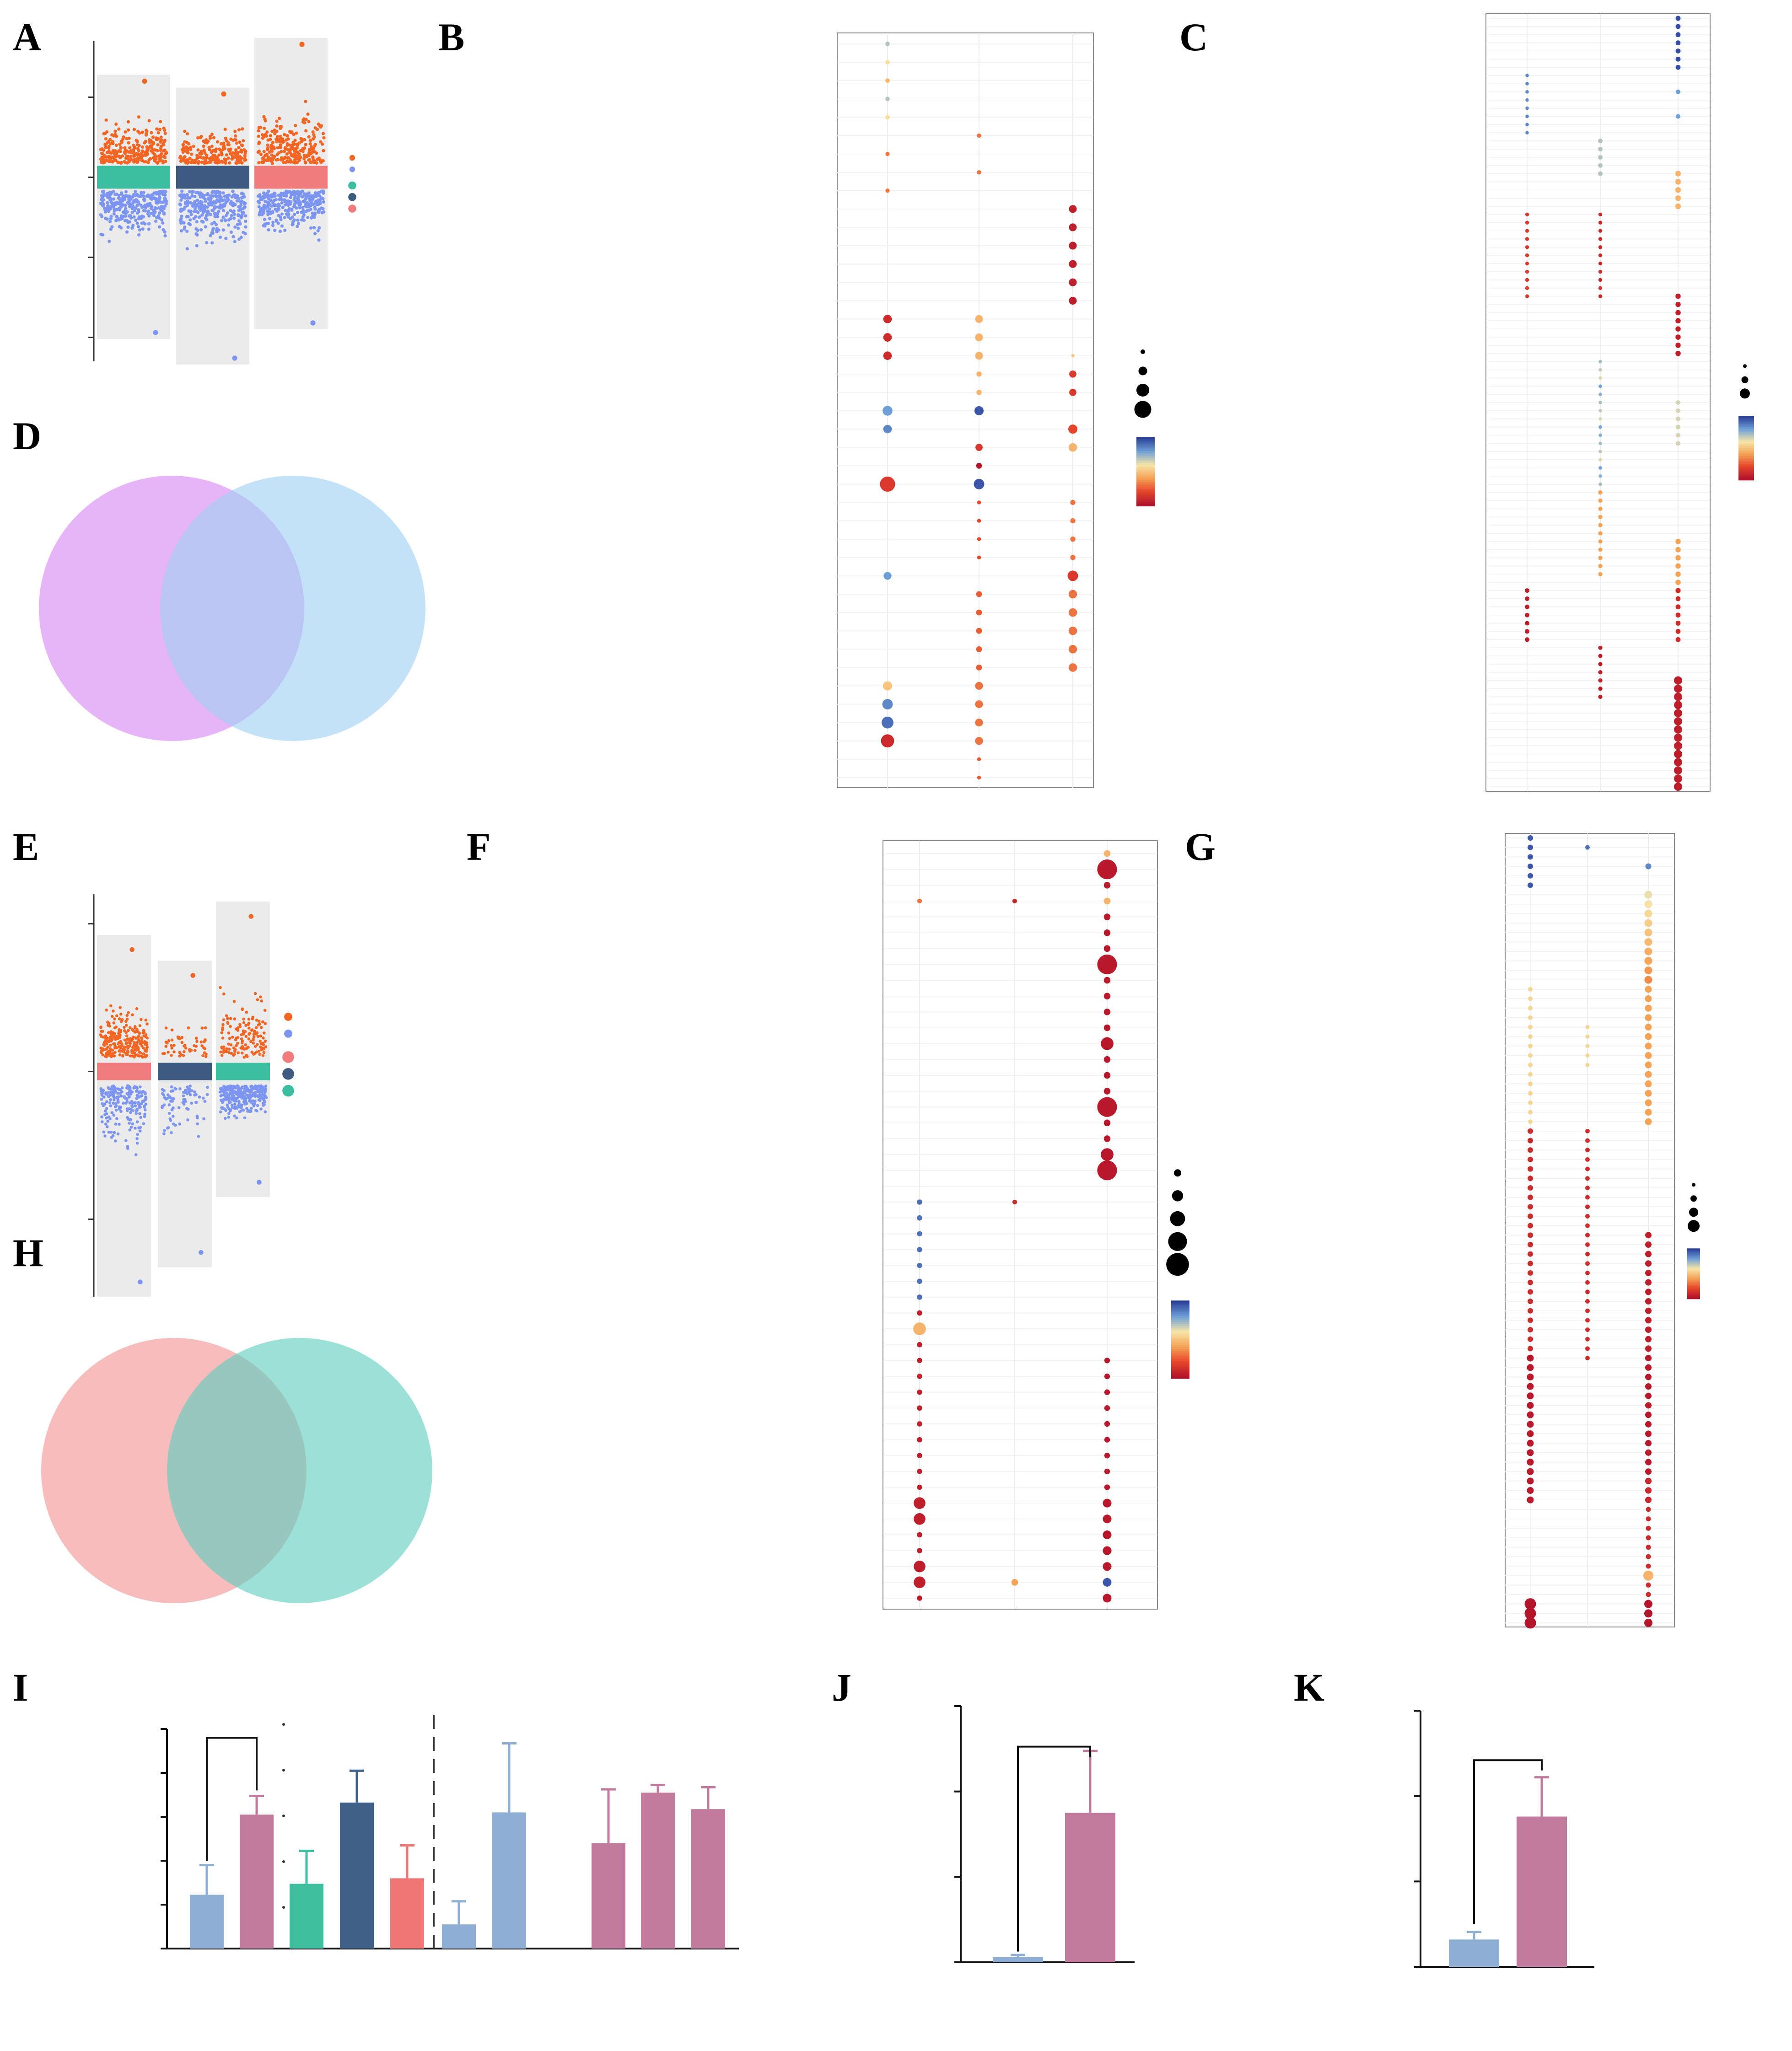  What do you see at coordinates (283, 1771) in the screenshot?
I see `divider-dot` at bounding box center [283, 1771].